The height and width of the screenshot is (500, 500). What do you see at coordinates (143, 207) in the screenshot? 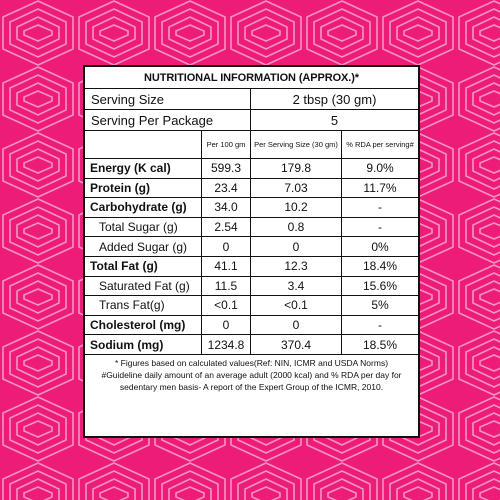
I see `nutrient-name: Carbohydrate (g)` at bounding box center [143, 207].